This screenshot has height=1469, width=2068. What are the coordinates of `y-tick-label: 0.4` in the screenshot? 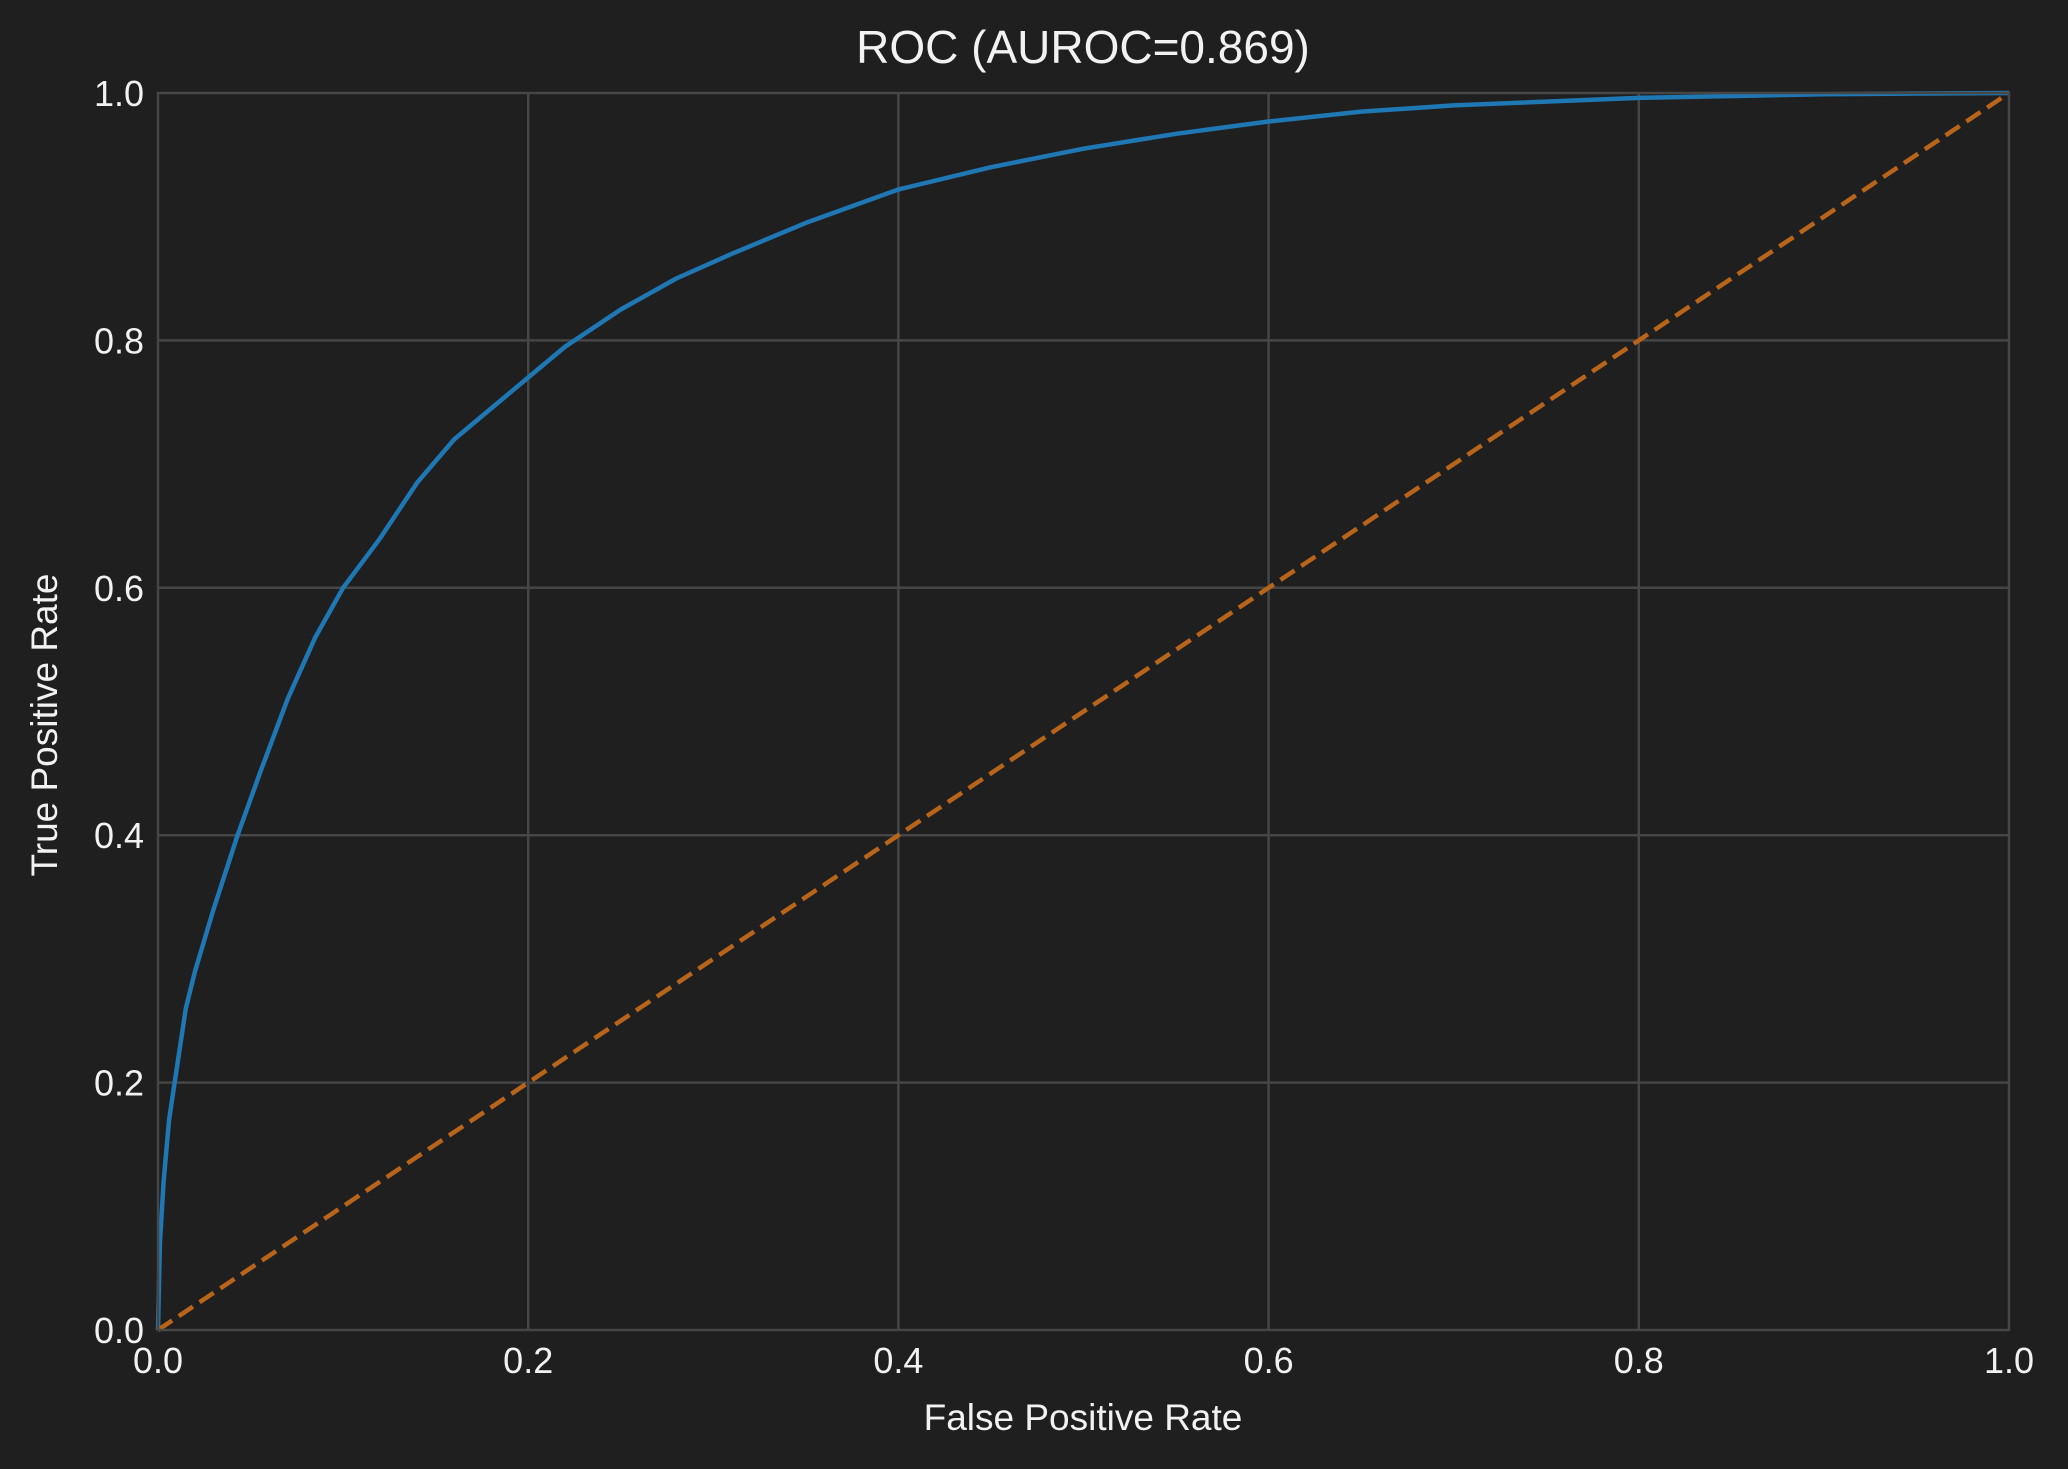 It's located at (119, 835).